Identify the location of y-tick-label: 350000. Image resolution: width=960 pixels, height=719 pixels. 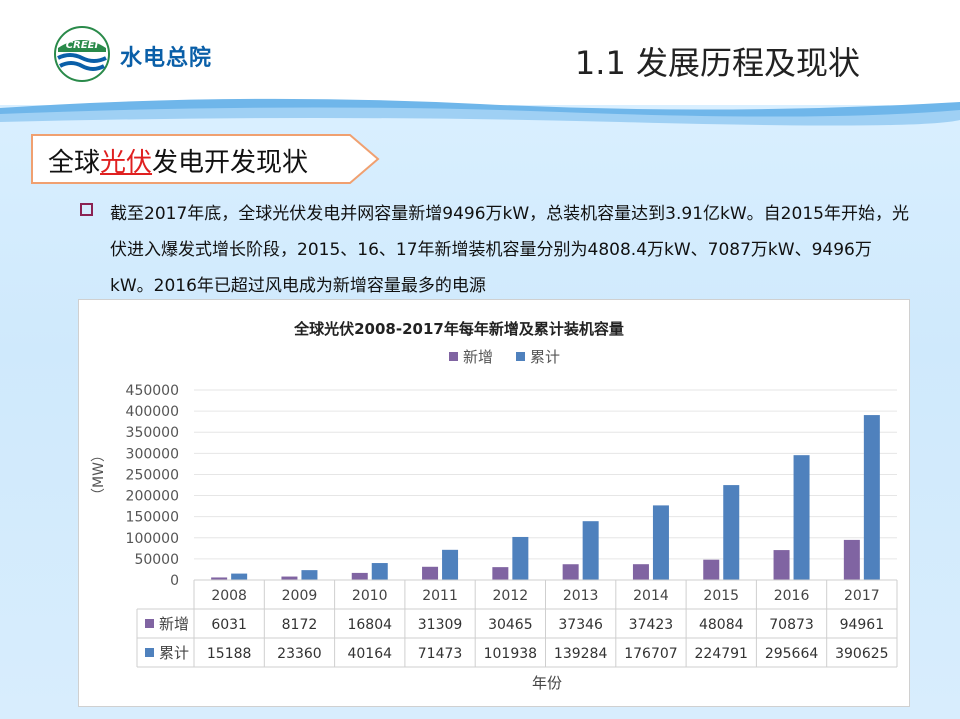
(152, 433).